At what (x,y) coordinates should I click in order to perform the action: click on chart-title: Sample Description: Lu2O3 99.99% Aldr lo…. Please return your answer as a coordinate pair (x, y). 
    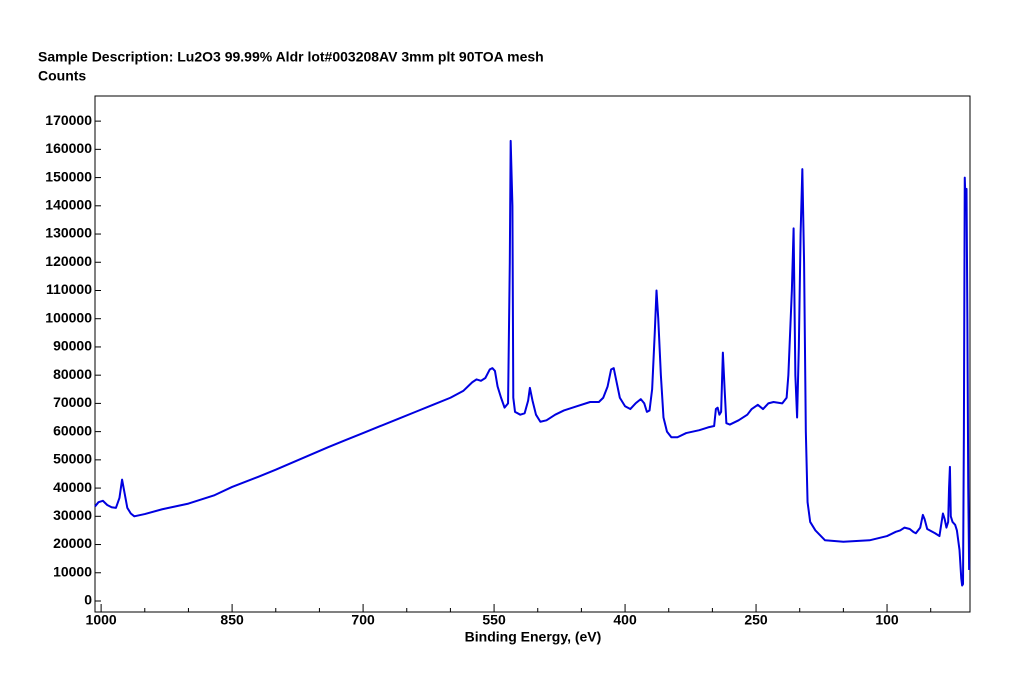
    Looking at the image, I should click on (291, 57).